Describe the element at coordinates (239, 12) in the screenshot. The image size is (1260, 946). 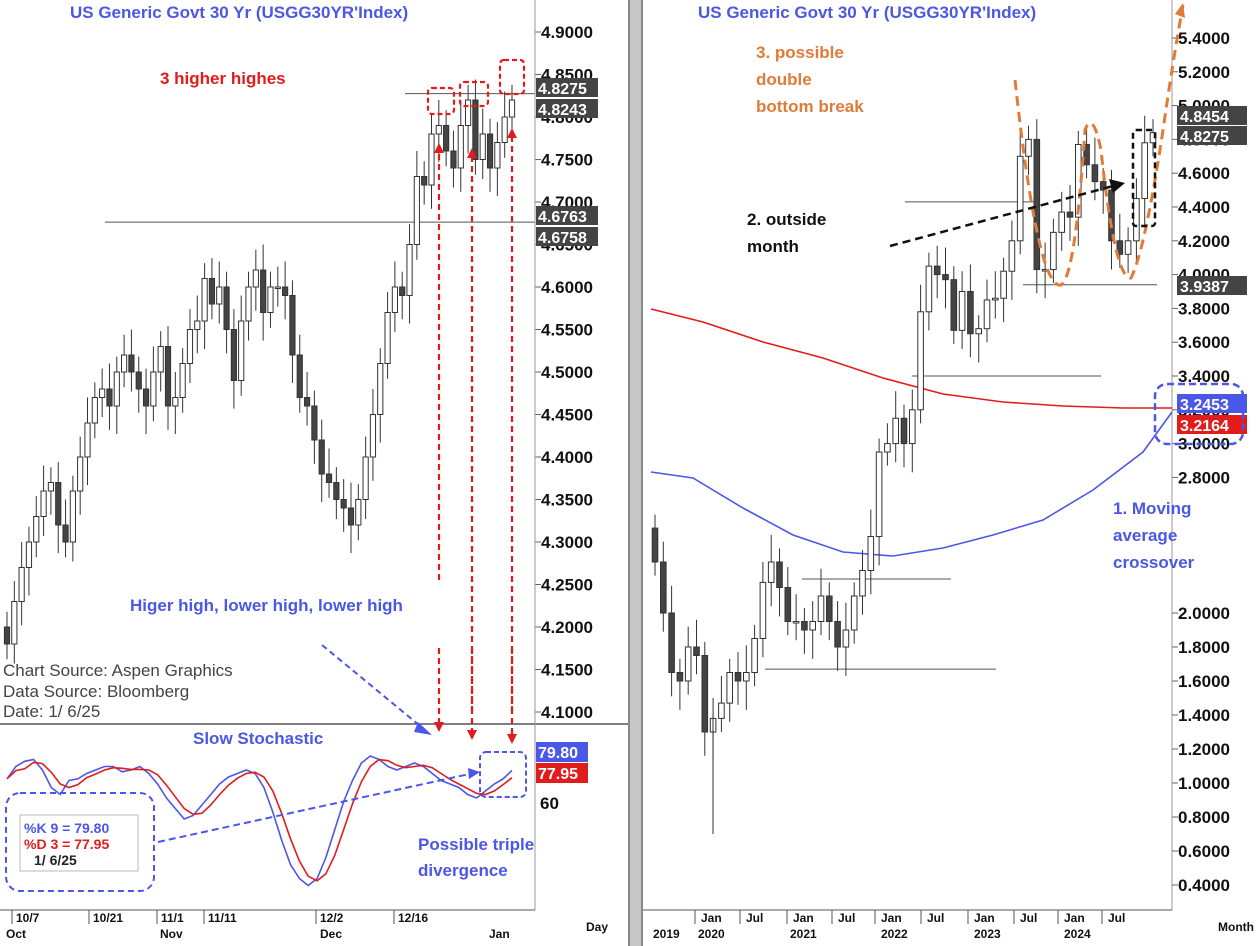
I see `daily-chart-title: US Generic Govt 30 Yr (USGG30YR'Index)` at that location.